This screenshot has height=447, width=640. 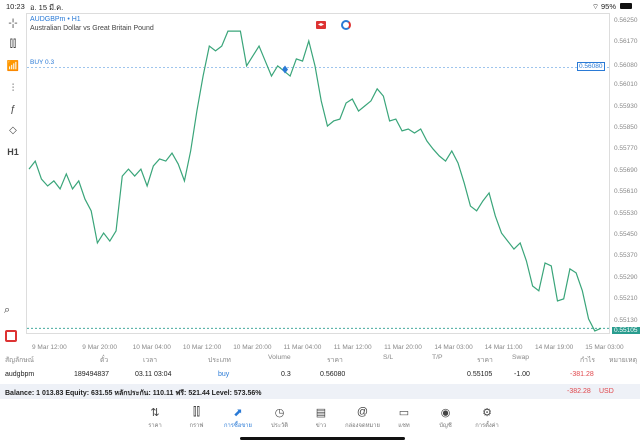 What do you see at coordinates (55, 19) in the screenshot?
I see `chart-symbol: AUDGBPm • H1` at bounding box center [55, 19].